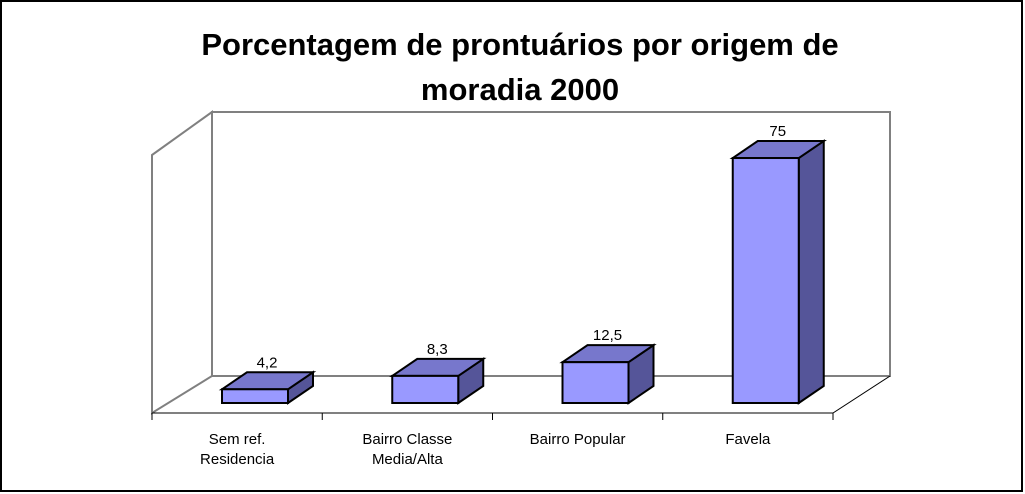  I want to click on data-label: 75, so click(777, 131).